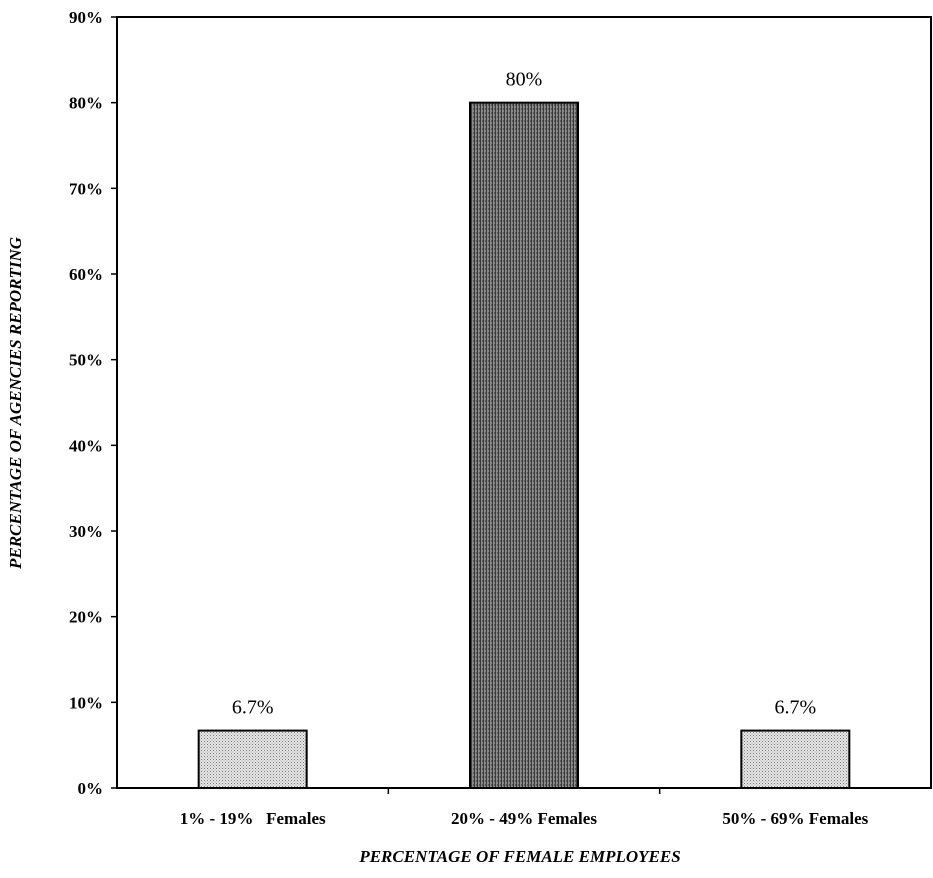  What do you see at coordinates (86, 702) in the screenshot?
I see `y-tick-label: 10%` at bounding box center [86, 702].